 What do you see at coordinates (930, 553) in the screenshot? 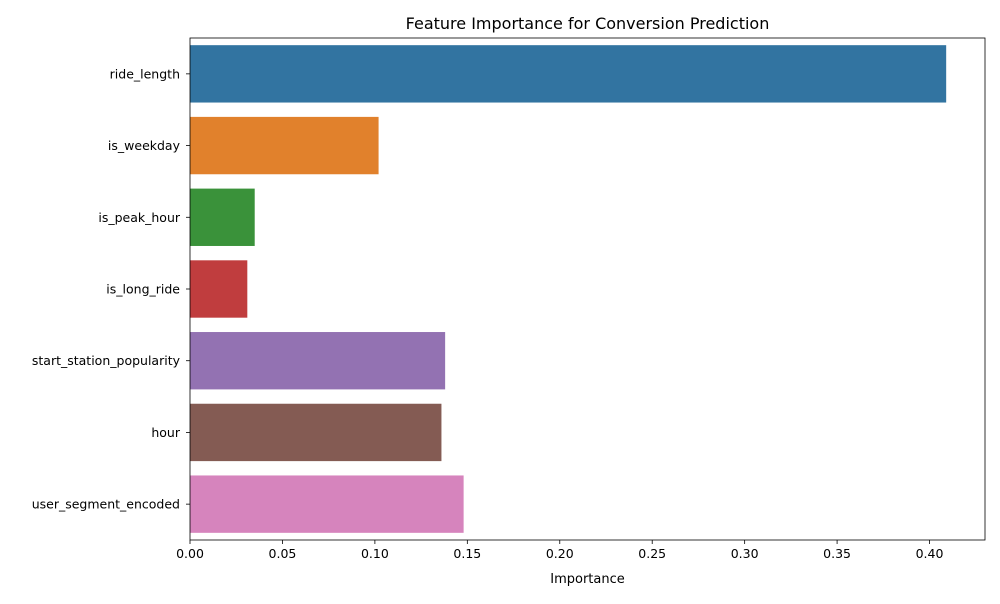
I see `x-tick-label: 0.40` at bounding box center [930, 553].